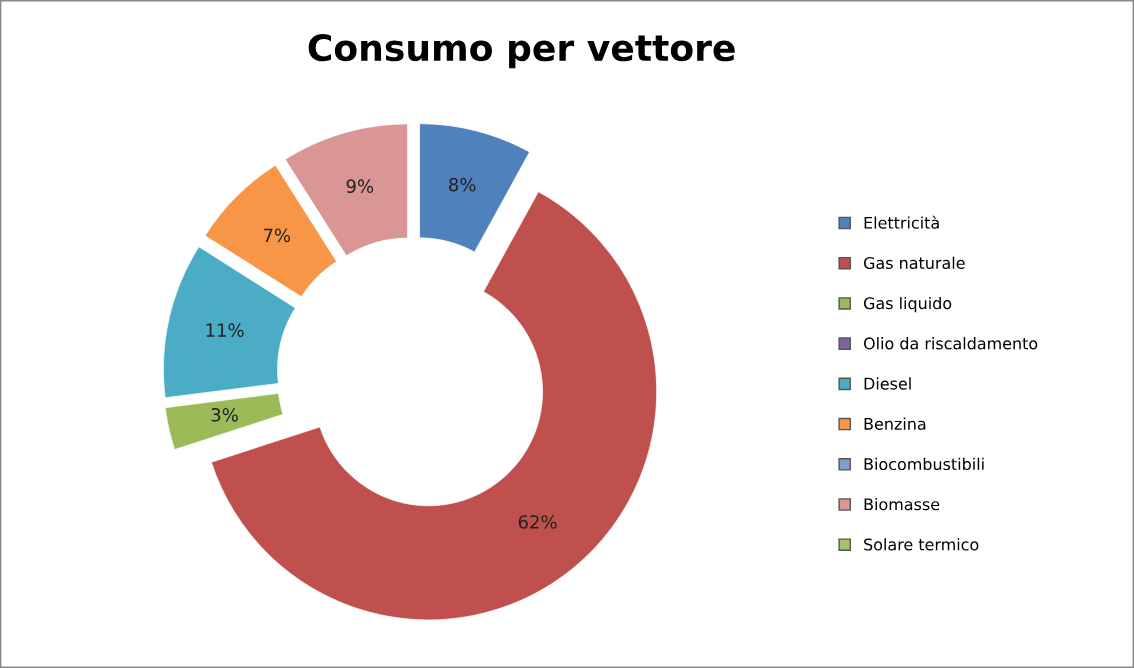 Image resolution: width=1134 pixels, height=668 pixels. I want to click on data-label: 9%, so click(360, 186).